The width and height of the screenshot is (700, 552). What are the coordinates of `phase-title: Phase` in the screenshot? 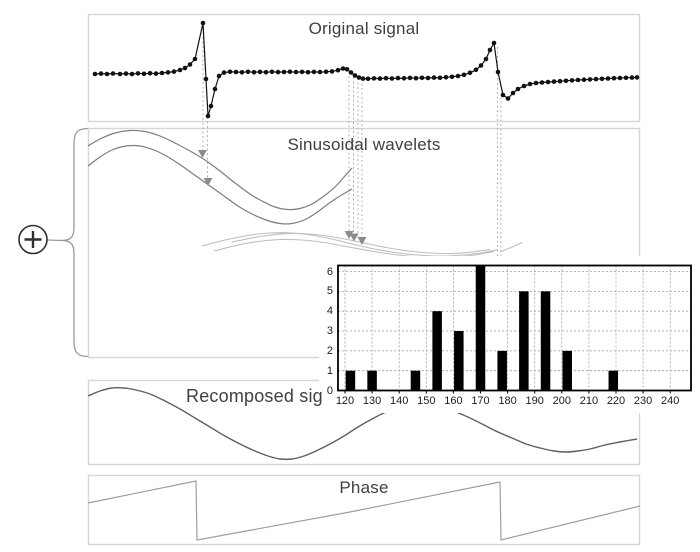 It's located at (364, 487).